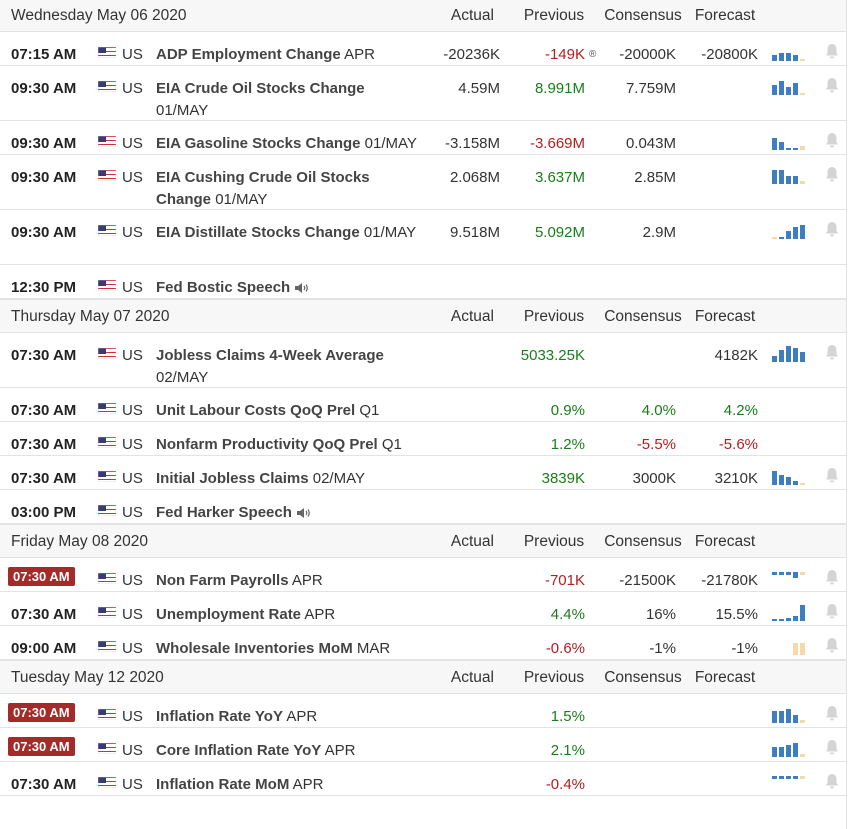 Image resolution: width=860 pixels, height=829 pixels. Describe the element at coordinates (44, 287) in the screenshot. I see `event-time: 12:30 PM` at that location.